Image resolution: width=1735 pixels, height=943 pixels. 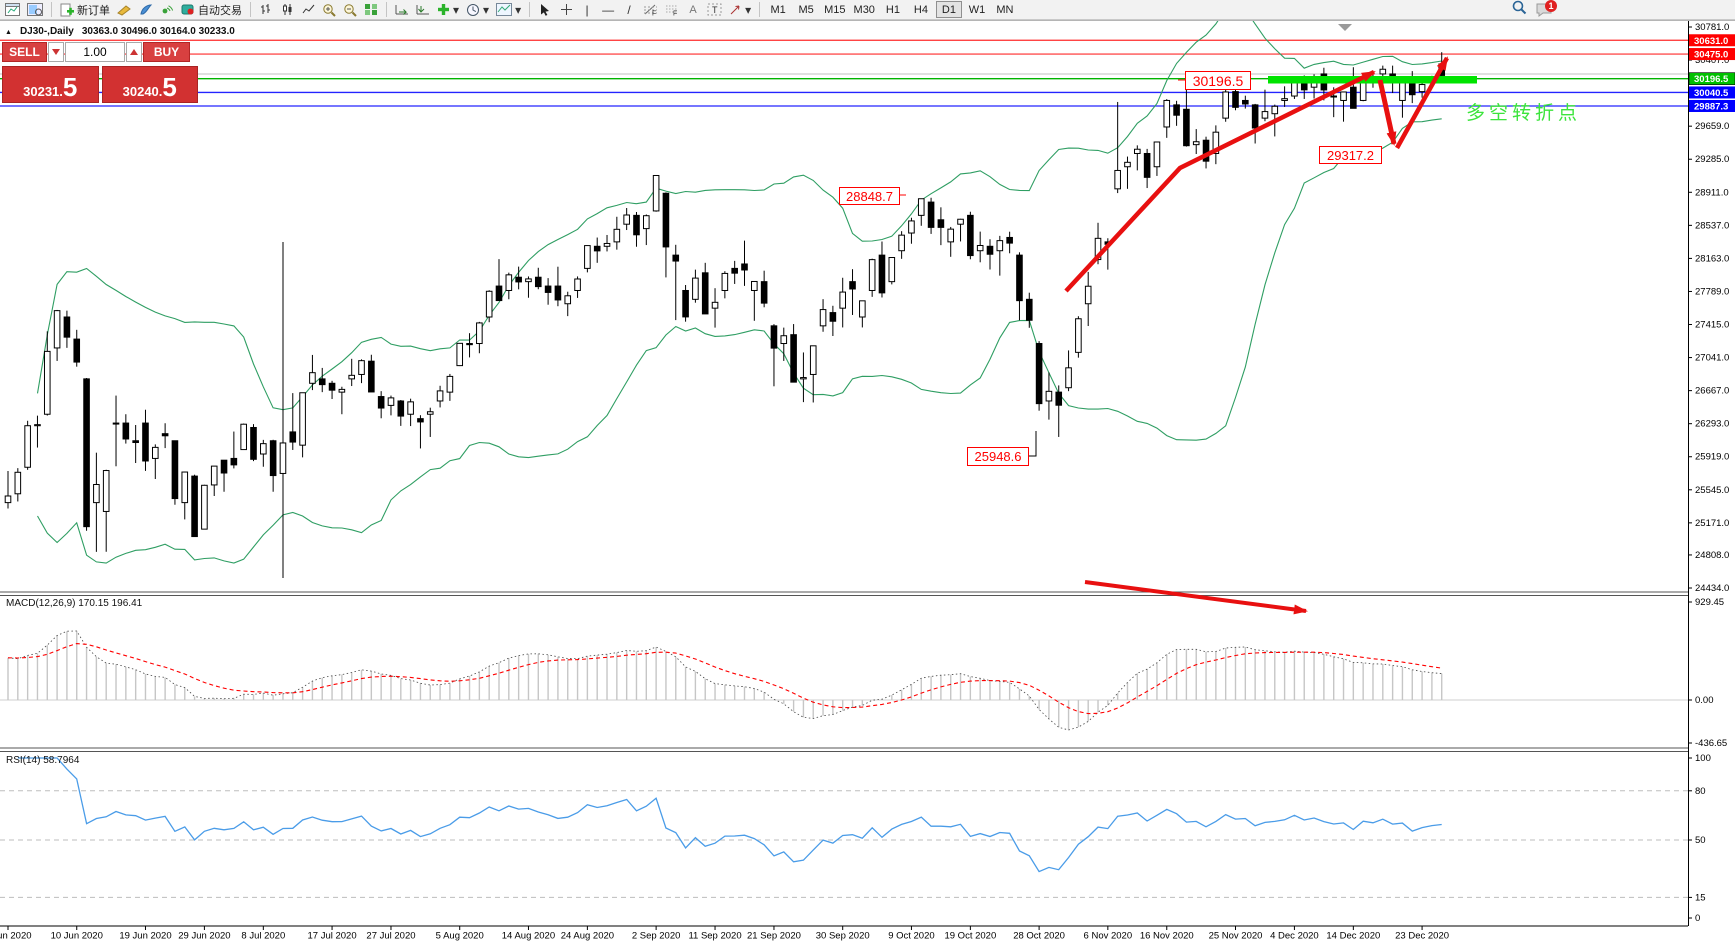 What do you see at coordinates (35, 10) in the screenshot?
I see `chart-profiles-button` at bounding box center [35, 10].